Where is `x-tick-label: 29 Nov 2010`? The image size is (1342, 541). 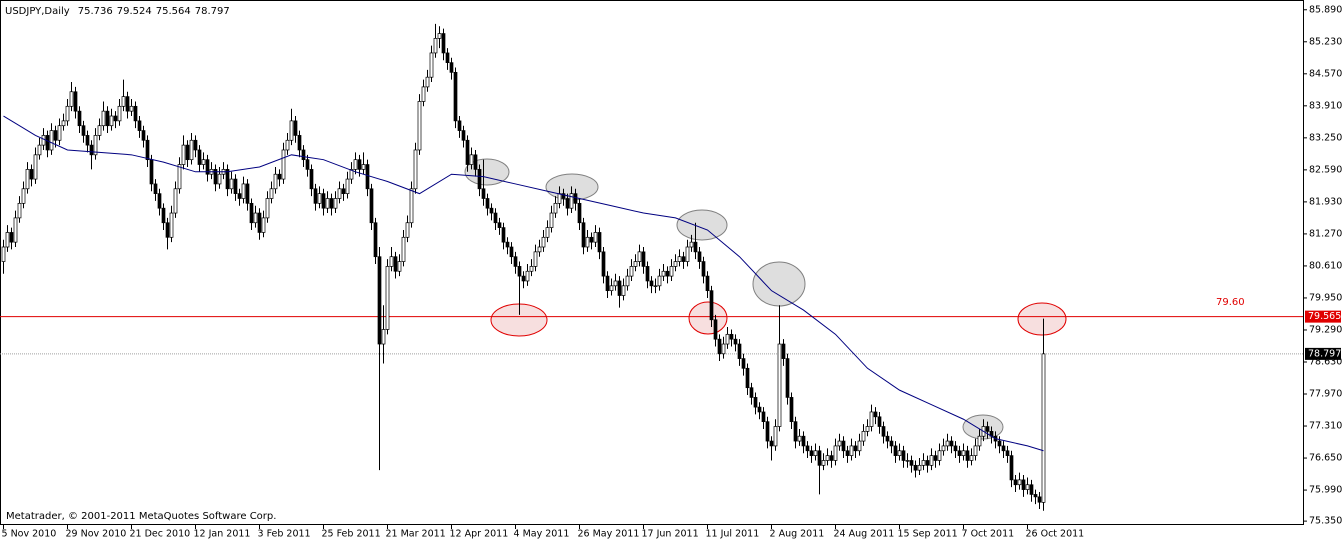 x-tick-label: 29 Nov 2010 is located at coordinates (96, 534).